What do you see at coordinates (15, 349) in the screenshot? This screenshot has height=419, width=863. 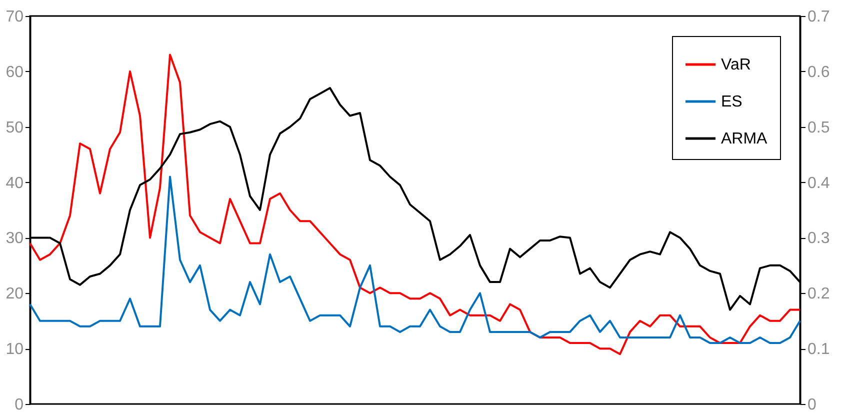 I see `y-tick-label: 10` at bounding box center [15, 349].